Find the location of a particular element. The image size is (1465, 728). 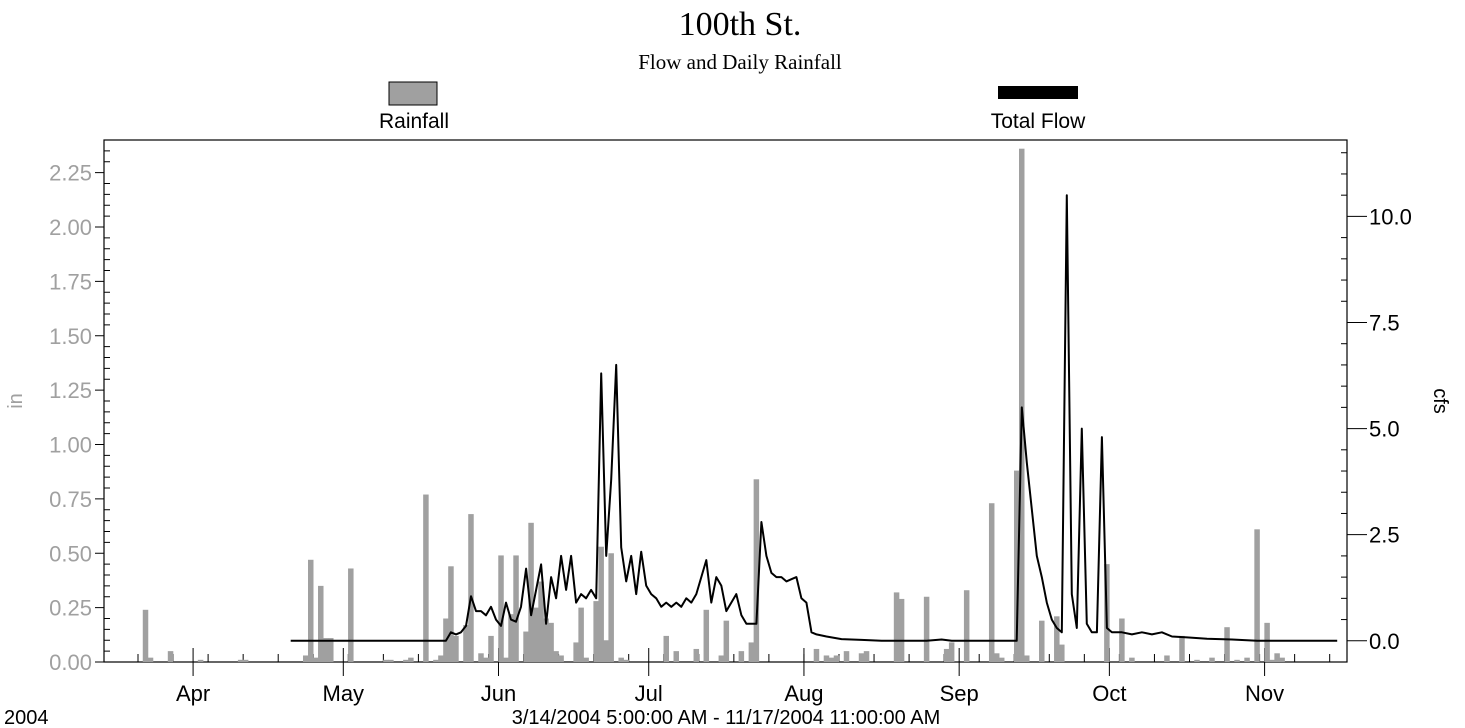

right-tick-label: 7.5 is located at coordinates (1384, 322).